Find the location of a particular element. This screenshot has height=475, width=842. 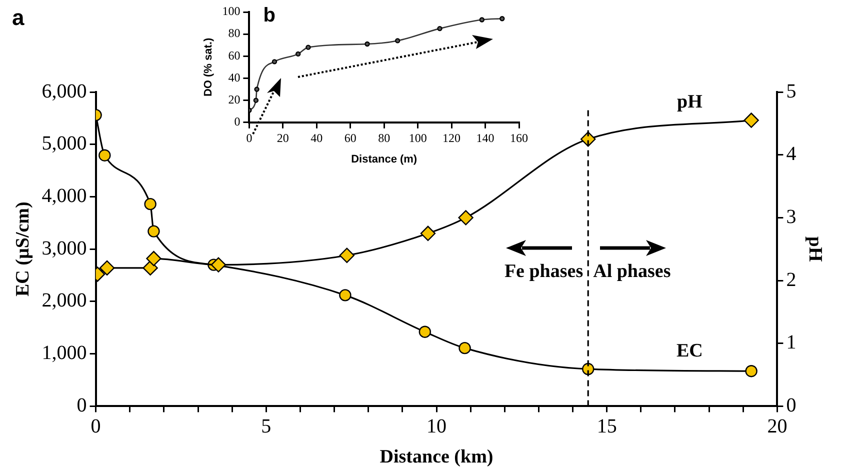

y-tick-label: 40 is located at coordinates (234, 77).